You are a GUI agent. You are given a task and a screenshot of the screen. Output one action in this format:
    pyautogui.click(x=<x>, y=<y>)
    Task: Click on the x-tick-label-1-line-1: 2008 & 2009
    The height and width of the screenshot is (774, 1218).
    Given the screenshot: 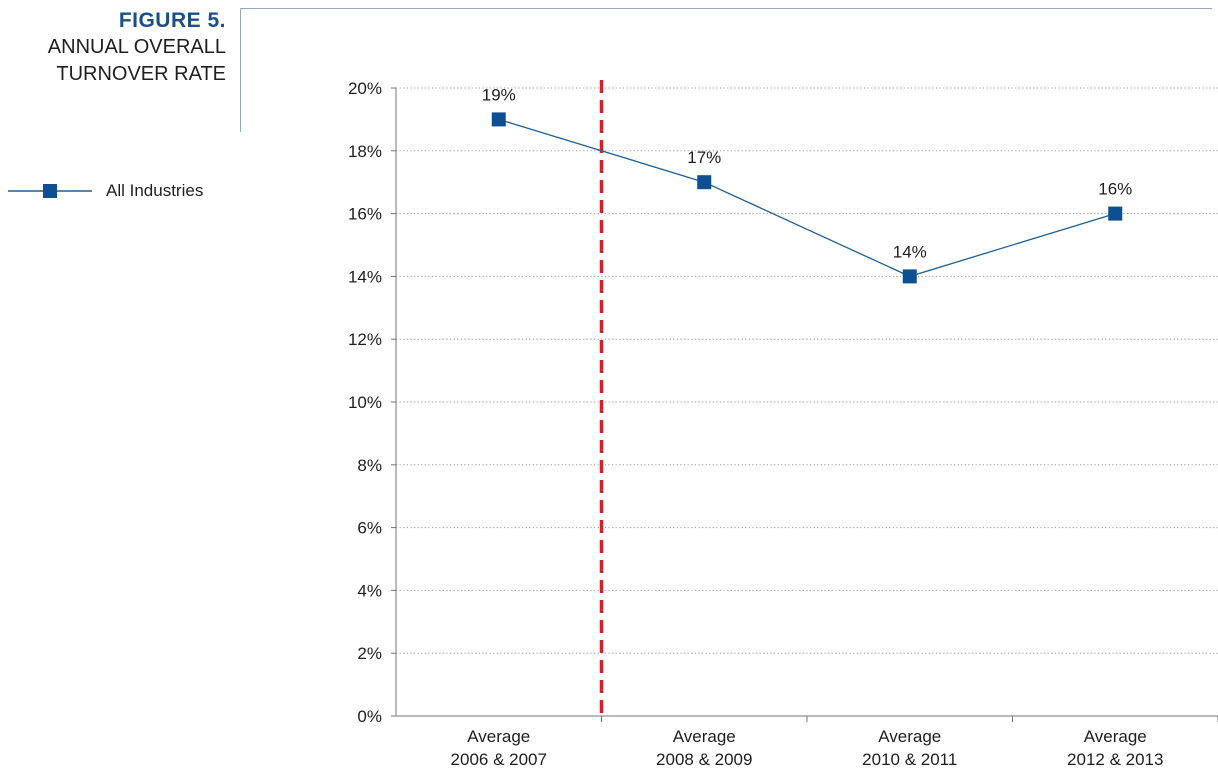 What is the action you would take?
    pyautogui.click(x=704, y=759)
    